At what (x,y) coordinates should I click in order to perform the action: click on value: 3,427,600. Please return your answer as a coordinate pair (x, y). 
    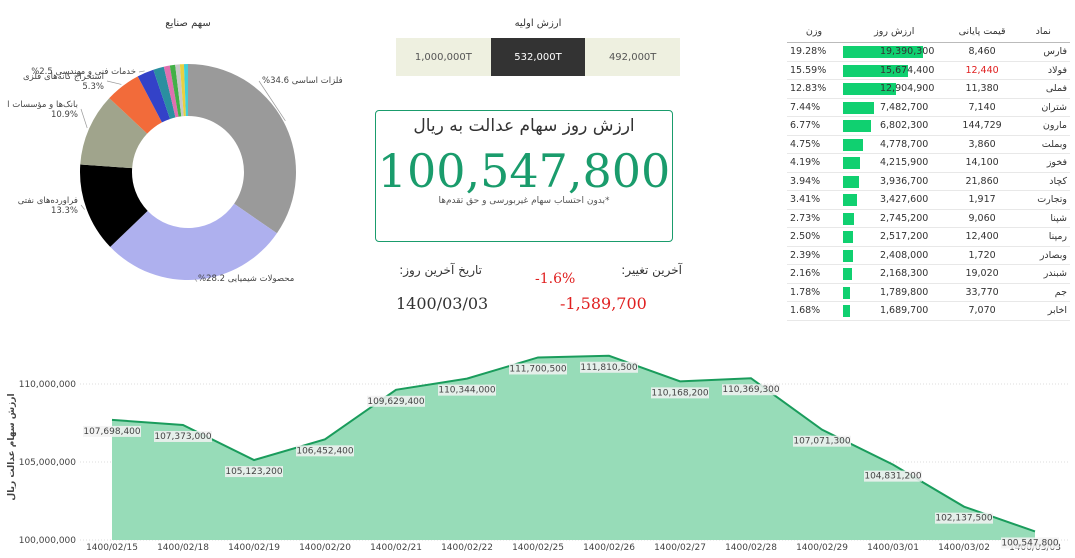
    Looking at the image, I should click on (904, 200).